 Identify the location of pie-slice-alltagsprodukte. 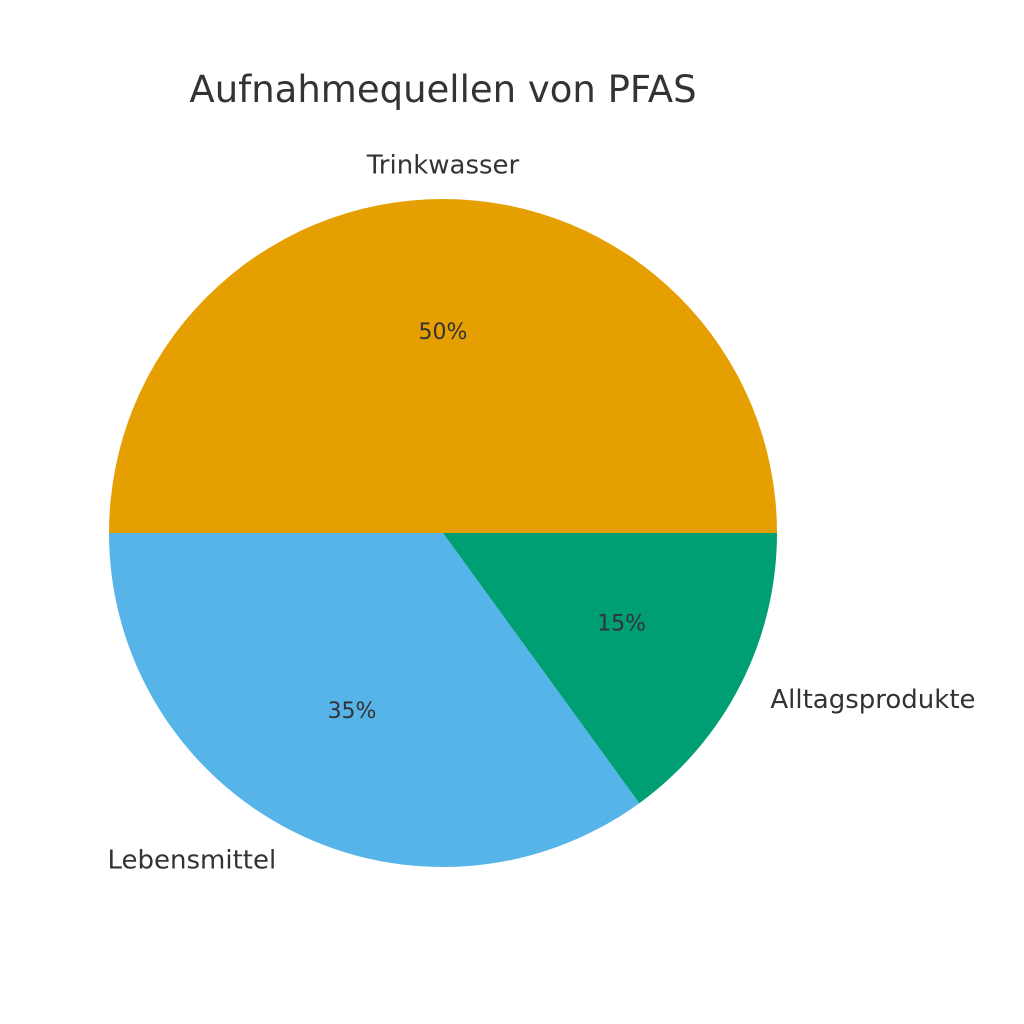
(610, 668).